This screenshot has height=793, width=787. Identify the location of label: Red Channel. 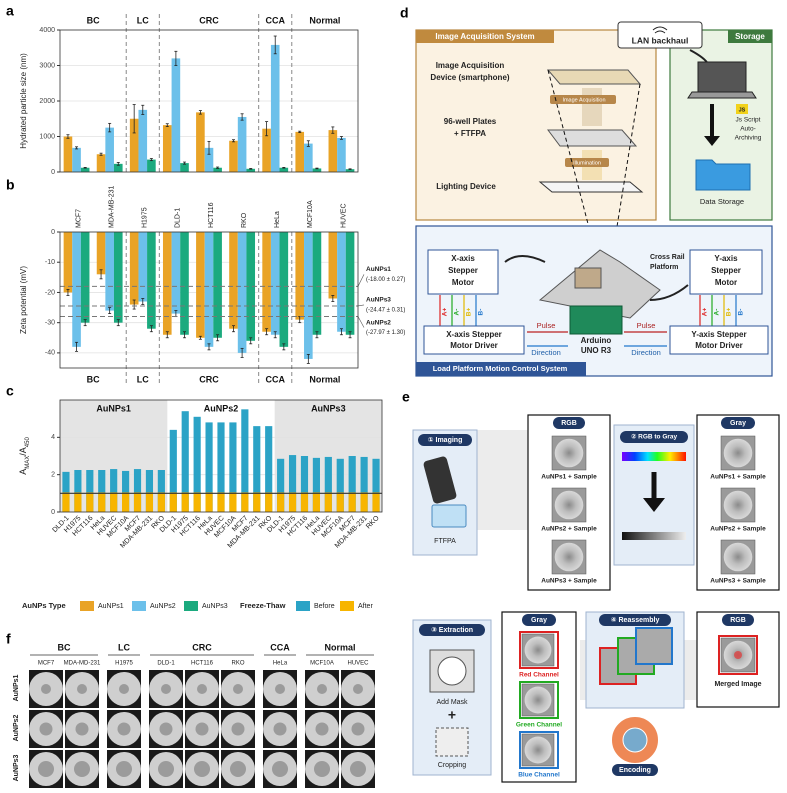
(539, 675).